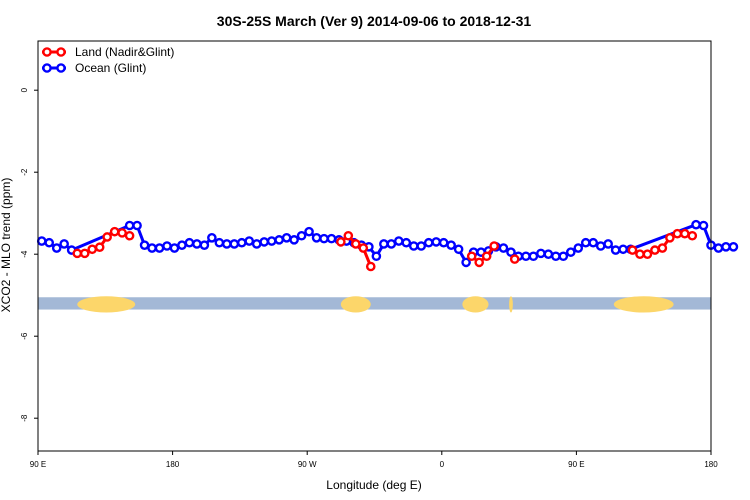  What do you see at coordinates (576, 464) in the screenshot?
I see `x-tick-label: 90 E` at bounding box center [576, 464].